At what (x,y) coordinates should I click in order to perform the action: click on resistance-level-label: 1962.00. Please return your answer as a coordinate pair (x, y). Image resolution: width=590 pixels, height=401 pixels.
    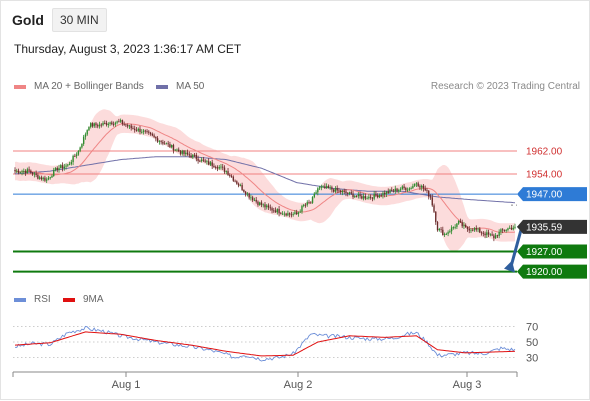
    Looking at the image, I should click on (544, 152).